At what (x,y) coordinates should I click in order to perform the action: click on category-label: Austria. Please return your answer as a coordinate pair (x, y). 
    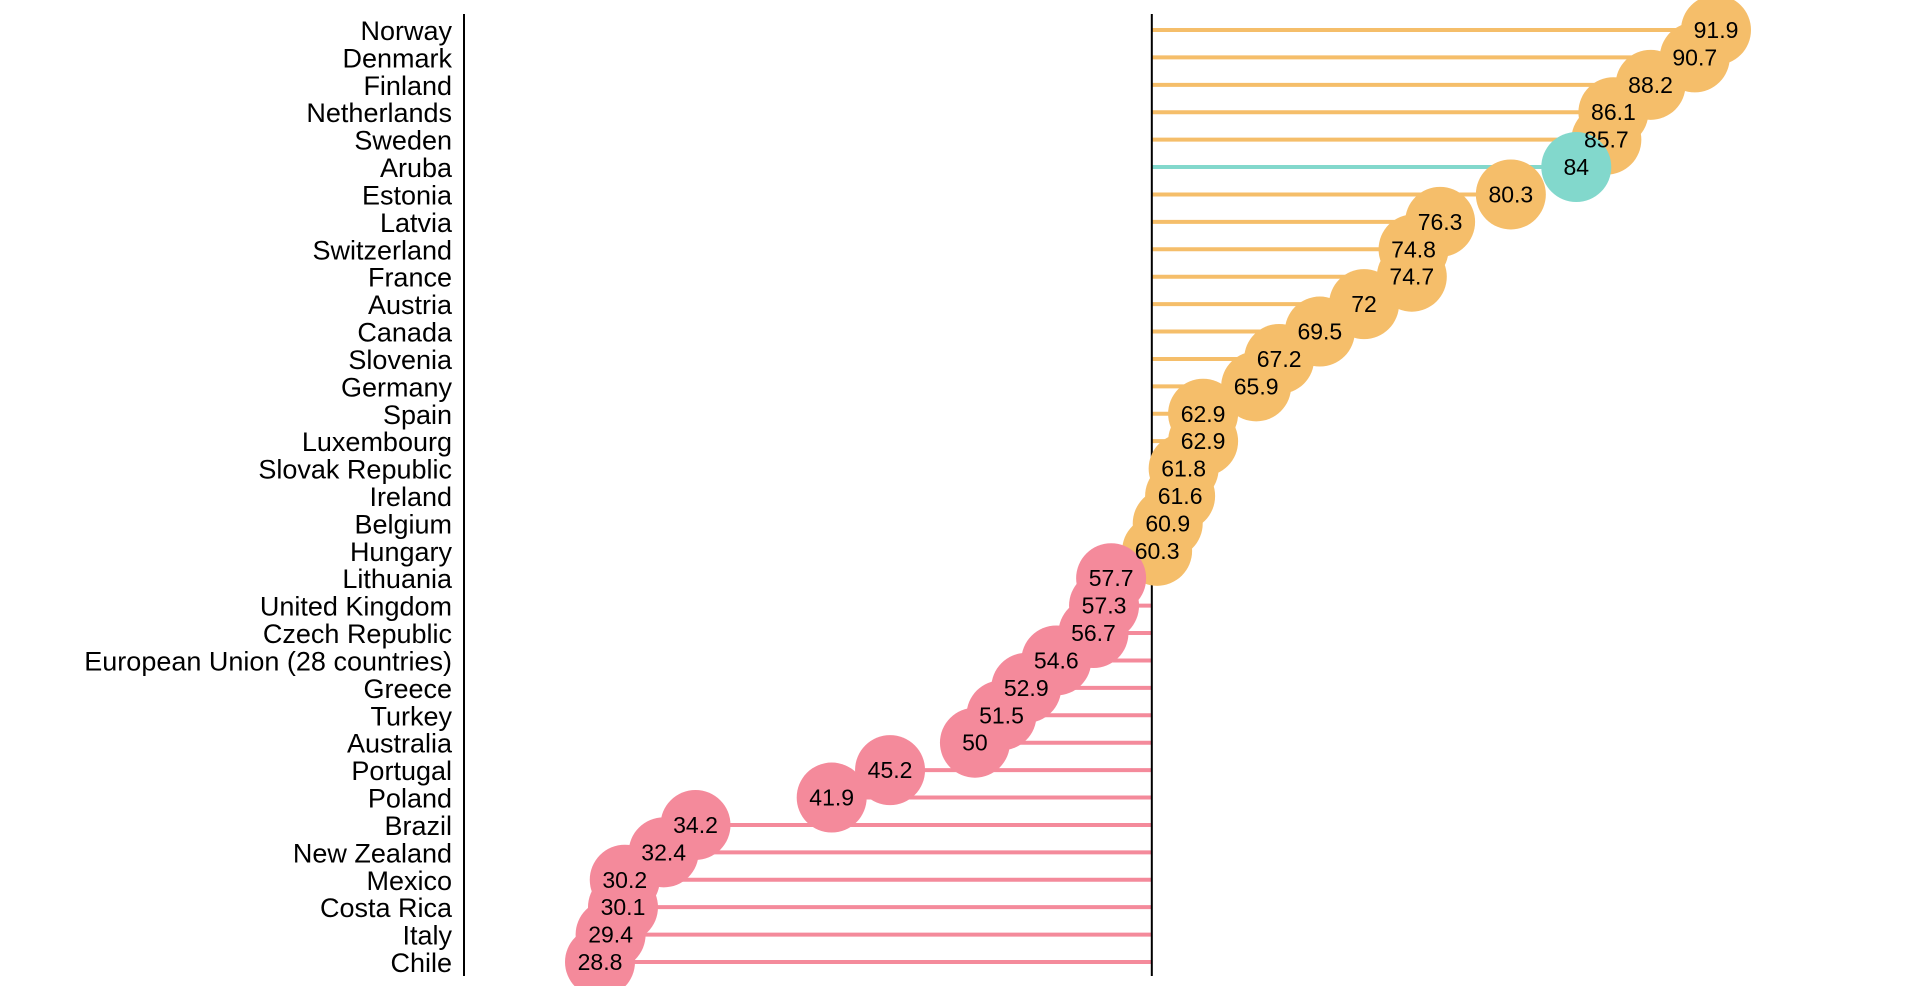
    Looking at the image, I should click on (410, 305).